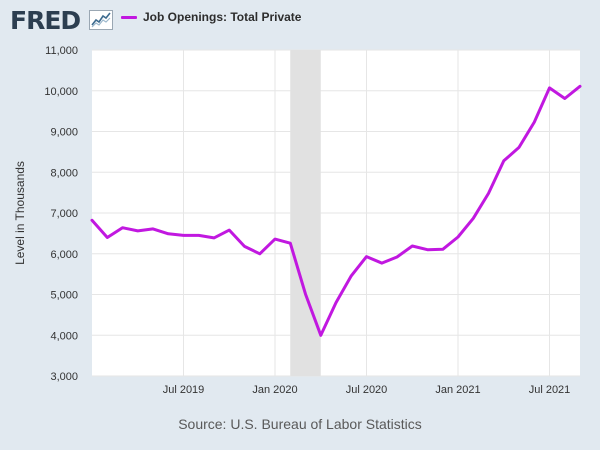  What do you see at coordinates (45, 20) in the screenshot?
I see `fred-logo: FRED` at bounding box center [45, 20].